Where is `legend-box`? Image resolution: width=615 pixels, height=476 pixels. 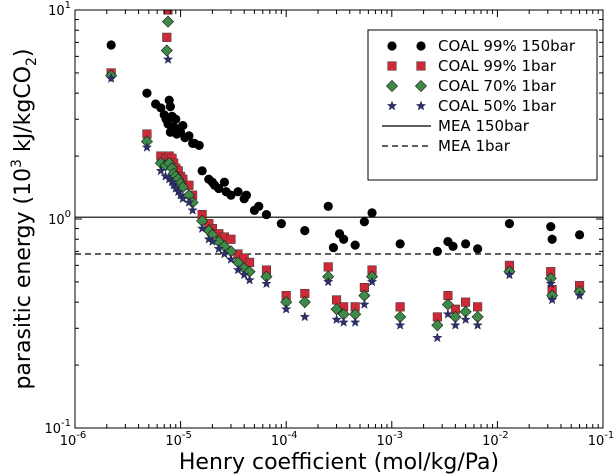
legend-box is located at coordinates (482, 105).